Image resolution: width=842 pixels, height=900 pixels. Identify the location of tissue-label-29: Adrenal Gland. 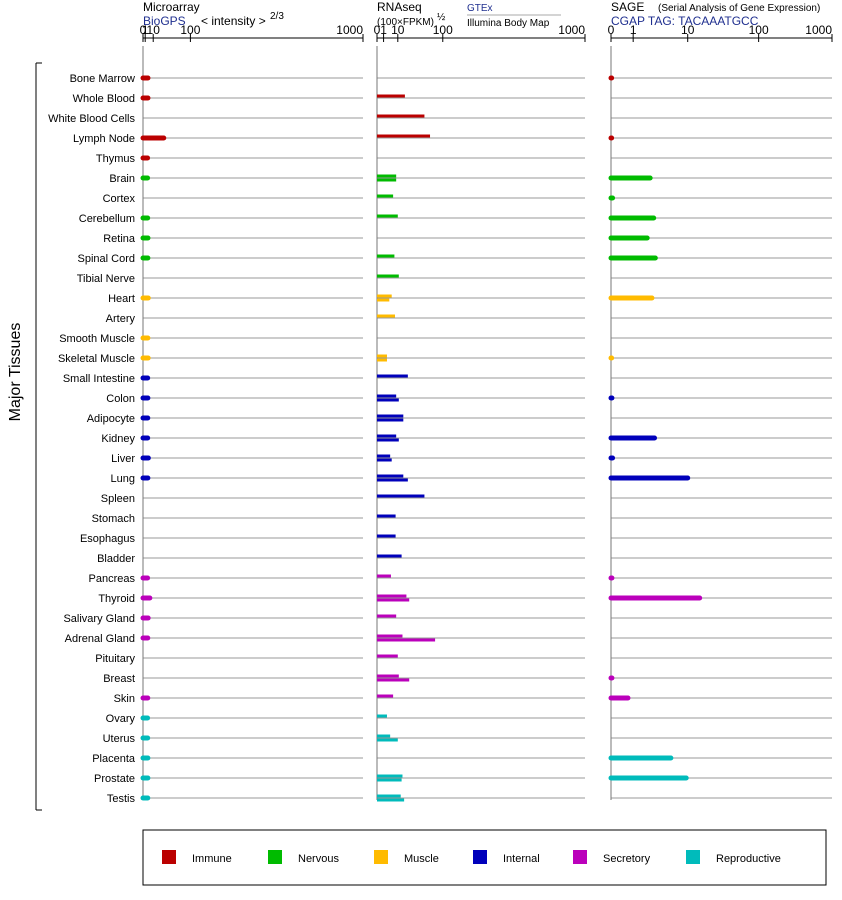
(100, 639).